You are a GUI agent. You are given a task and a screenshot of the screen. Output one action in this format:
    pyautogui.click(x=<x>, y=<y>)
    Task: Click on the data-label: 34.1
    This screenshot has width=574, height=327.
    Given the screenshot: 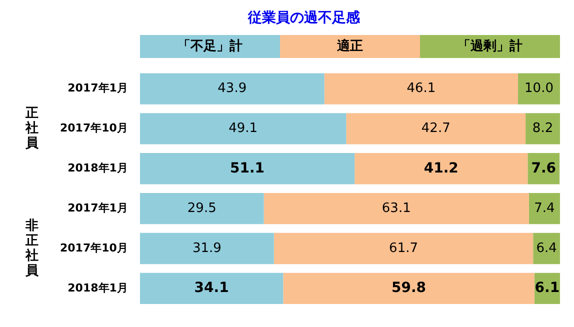 What is the action you would take?
    pyautogui.click(x=211, y=288)
    